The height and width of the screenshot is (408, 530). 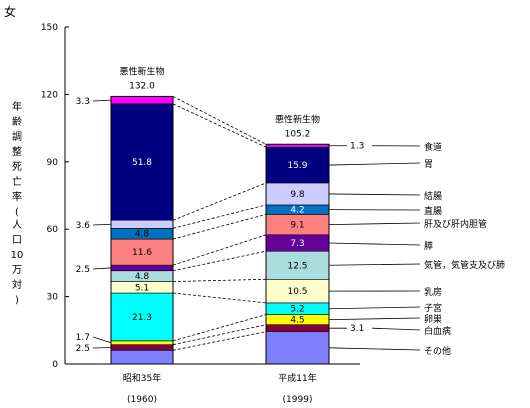 I want to click on y-axis-label-char: 整, so click(x=17, y=151).